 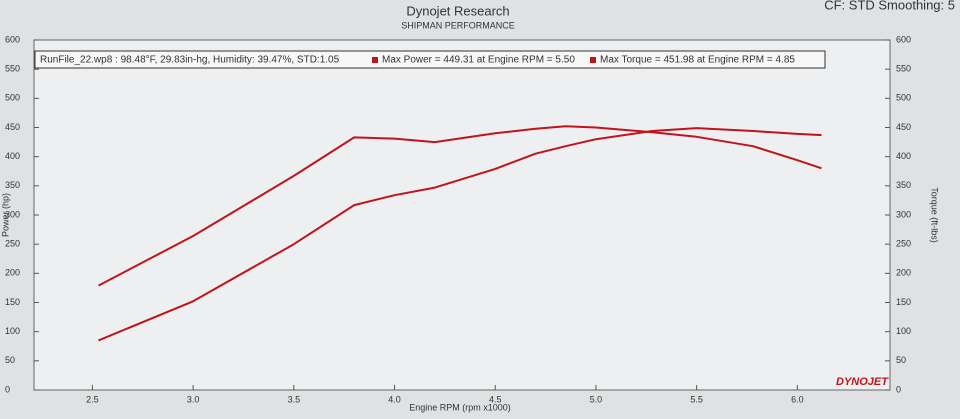 I want to click on y-tick-label: 300, so click(x=12, y=214).